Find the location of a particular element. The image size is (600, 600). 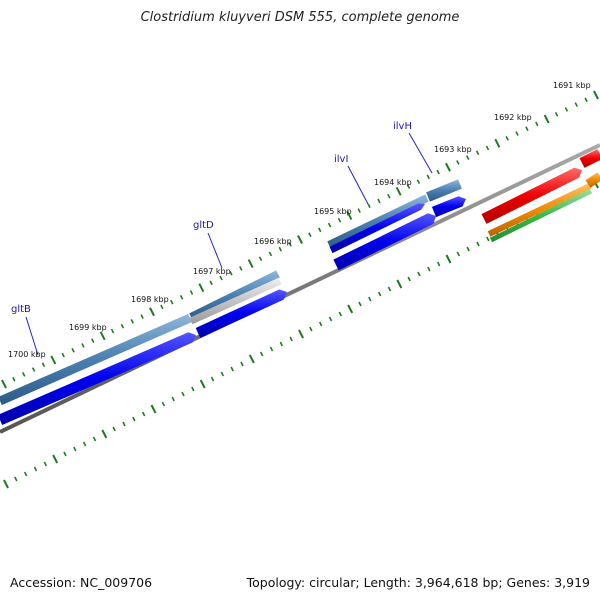

feature-gray-segment is located at coordinates (235, 301).